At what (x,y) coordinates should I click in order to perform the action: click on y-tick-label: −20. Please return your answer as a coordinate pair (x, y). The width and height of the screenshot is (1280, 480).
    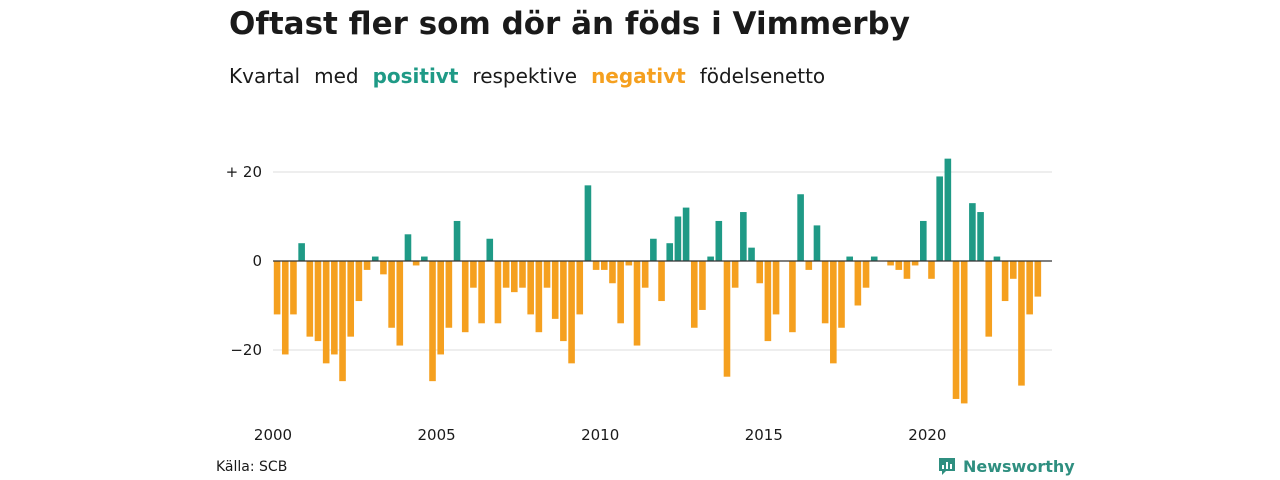
    Looking at the image, I should click on (246, 350).